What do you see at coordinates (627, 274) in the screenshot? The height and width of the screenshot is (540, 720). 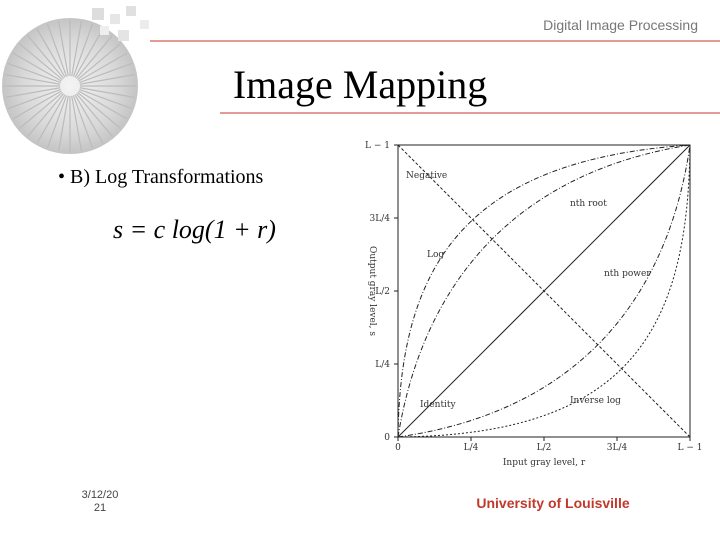 I see `curve-label: nth power` at bounding box center [627, 274].